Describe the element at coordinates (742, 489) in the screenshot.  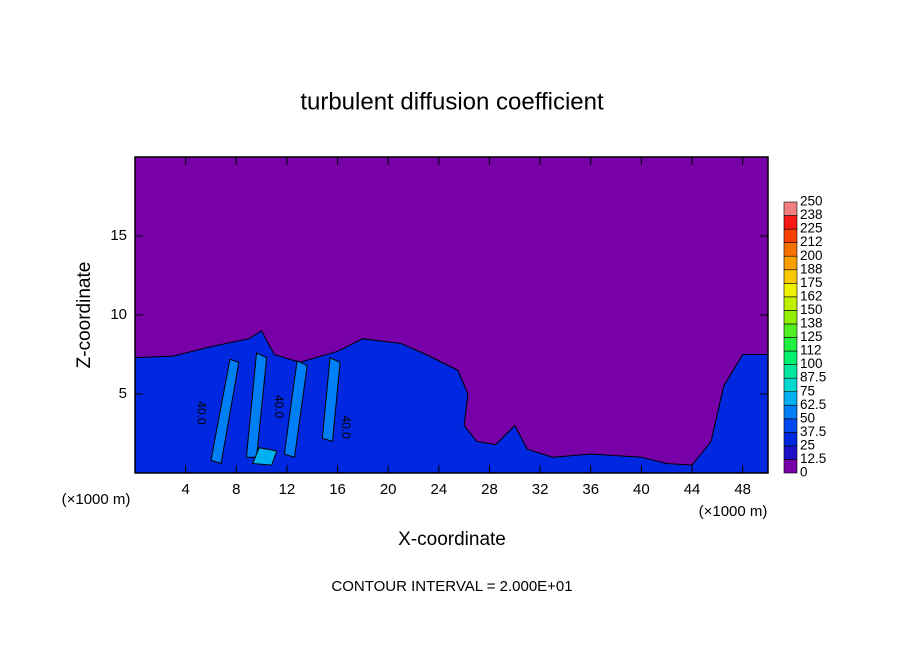
I see `x-tick-label: 48` at that location.